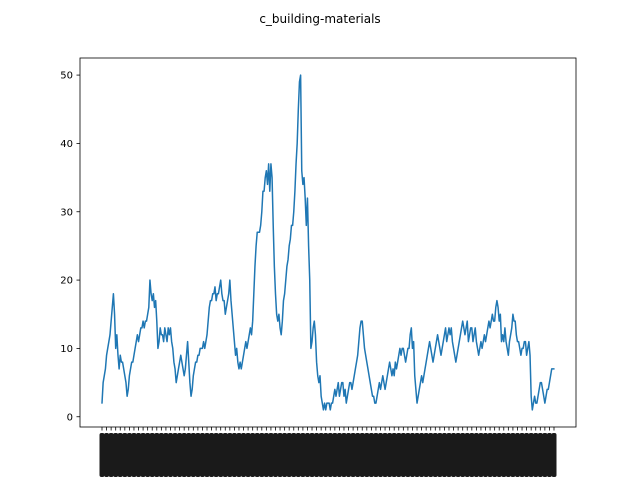 The image size is (640, 480). What do you see at coordinates (66, 144) in the screenshot?
I see `y-tick-label: 40` at bounding box center [66, 144].